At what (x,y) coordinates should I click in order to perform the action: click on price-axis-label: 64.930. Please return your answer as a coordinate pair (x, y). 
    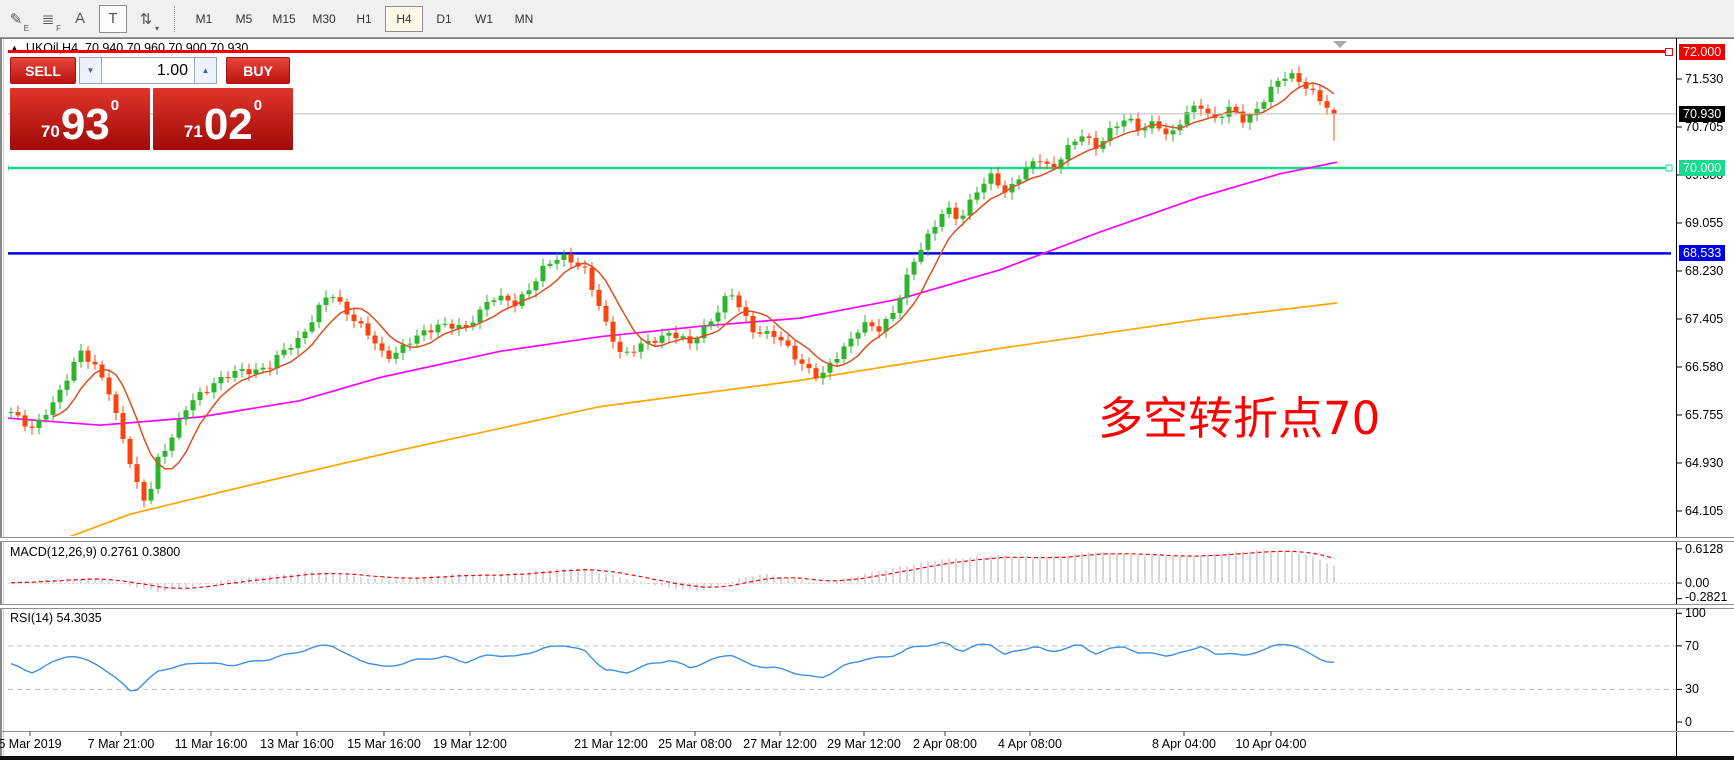
    Looking at the image, I should click on (1704, 463).